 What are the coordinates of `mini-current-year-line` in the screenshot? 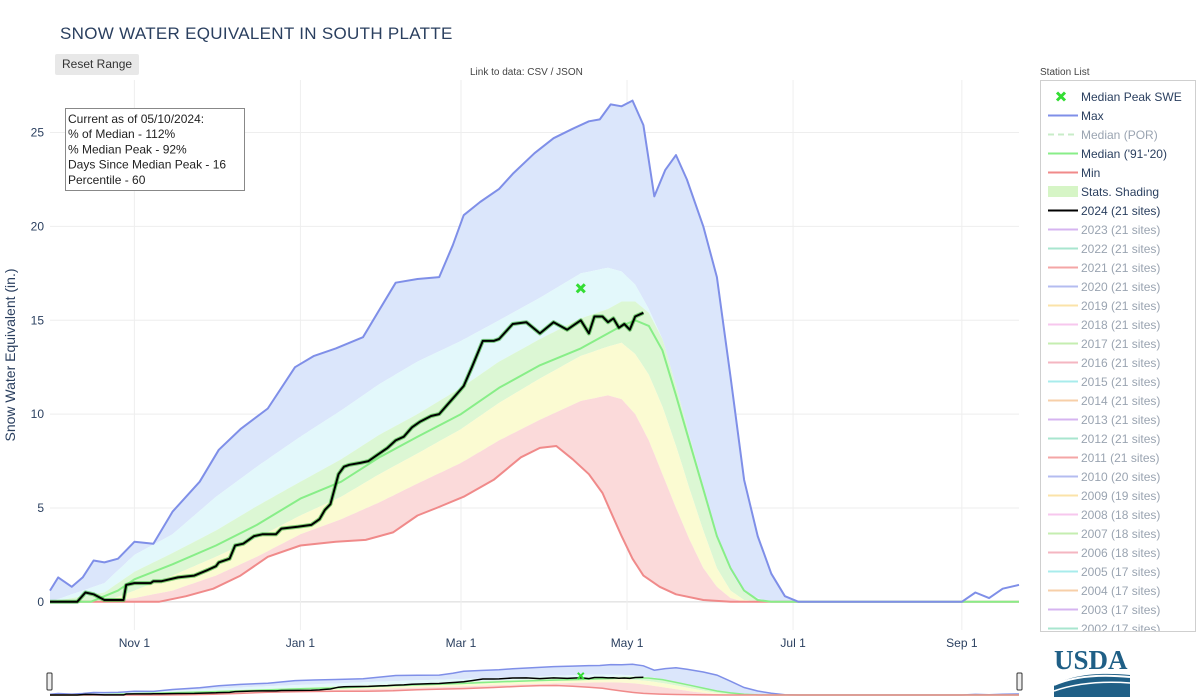 It's located at (347, 686).